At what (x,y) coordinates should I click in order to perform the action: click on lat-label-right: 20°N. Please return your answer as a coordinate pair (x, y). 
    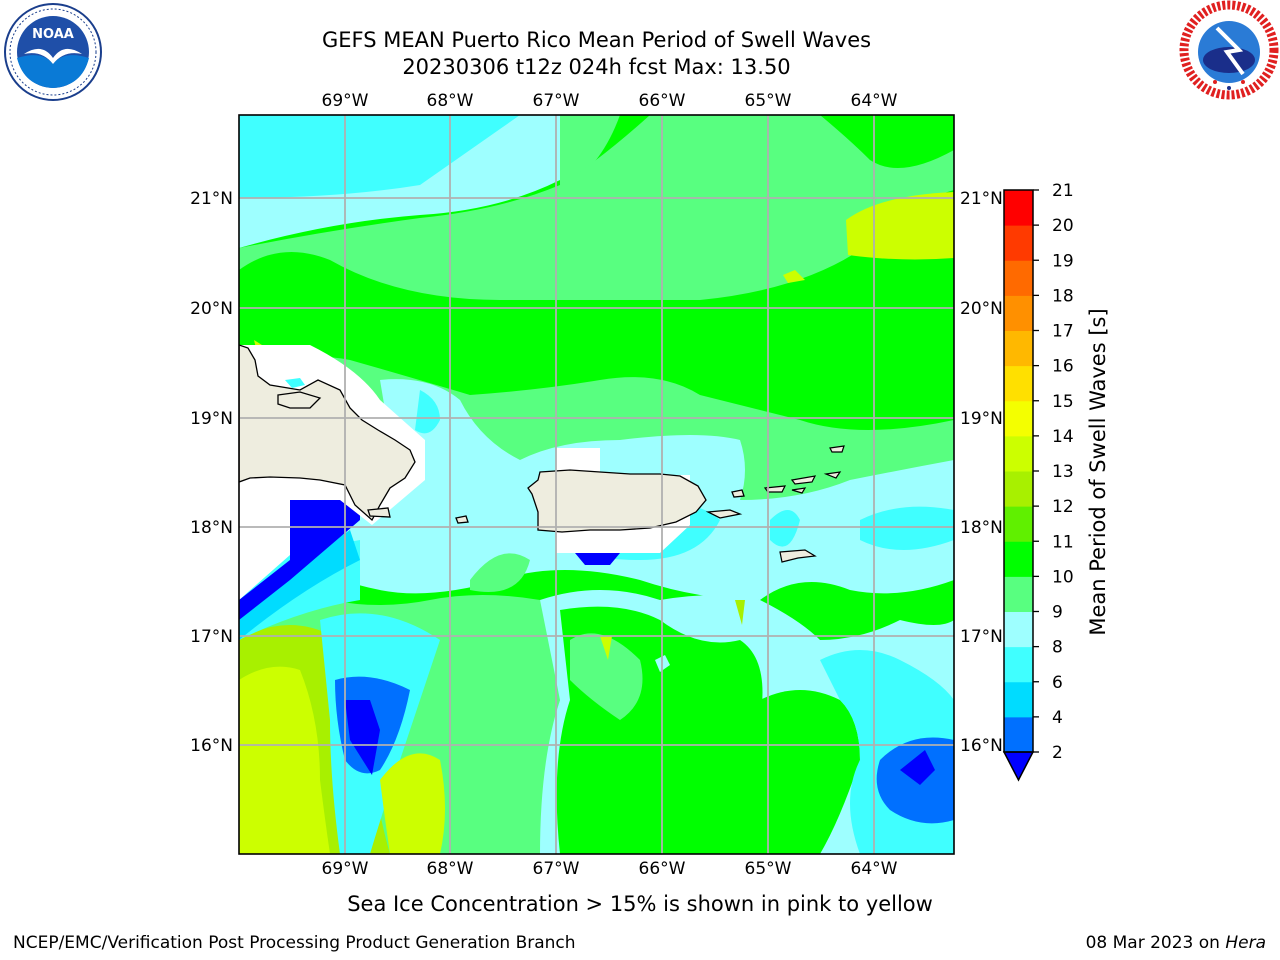
    Looking at the image, I should click on (981, 309).